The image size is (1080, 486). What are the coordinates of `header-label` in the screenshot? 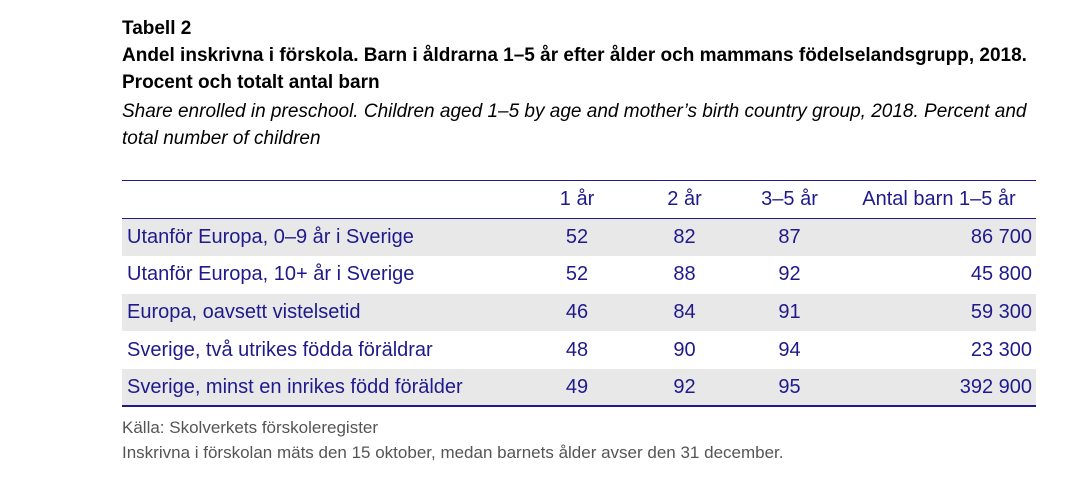 It's located at (322, 200).